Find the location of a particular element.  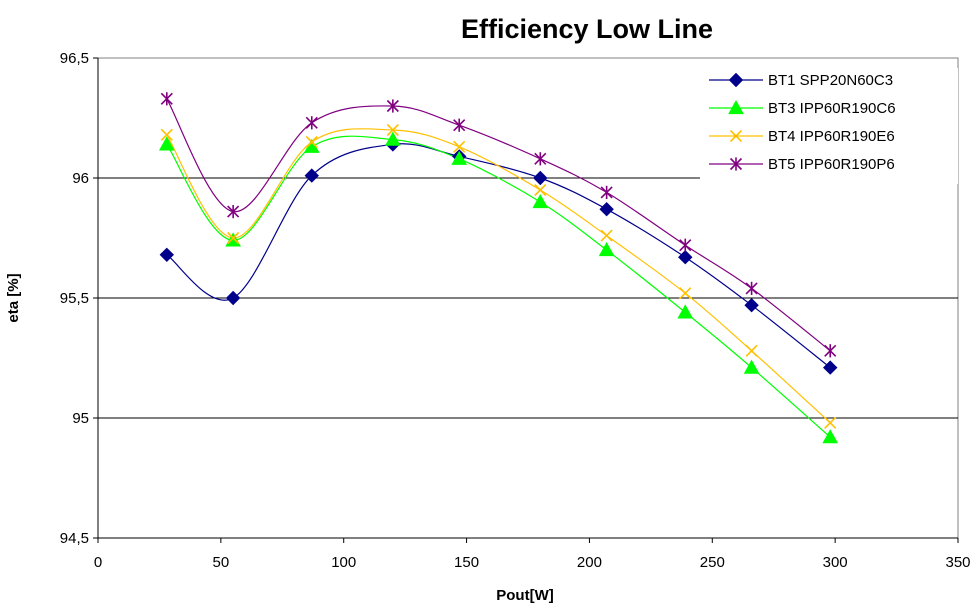

y-tick-label: 94,5 is located at coordinates (74, 538).